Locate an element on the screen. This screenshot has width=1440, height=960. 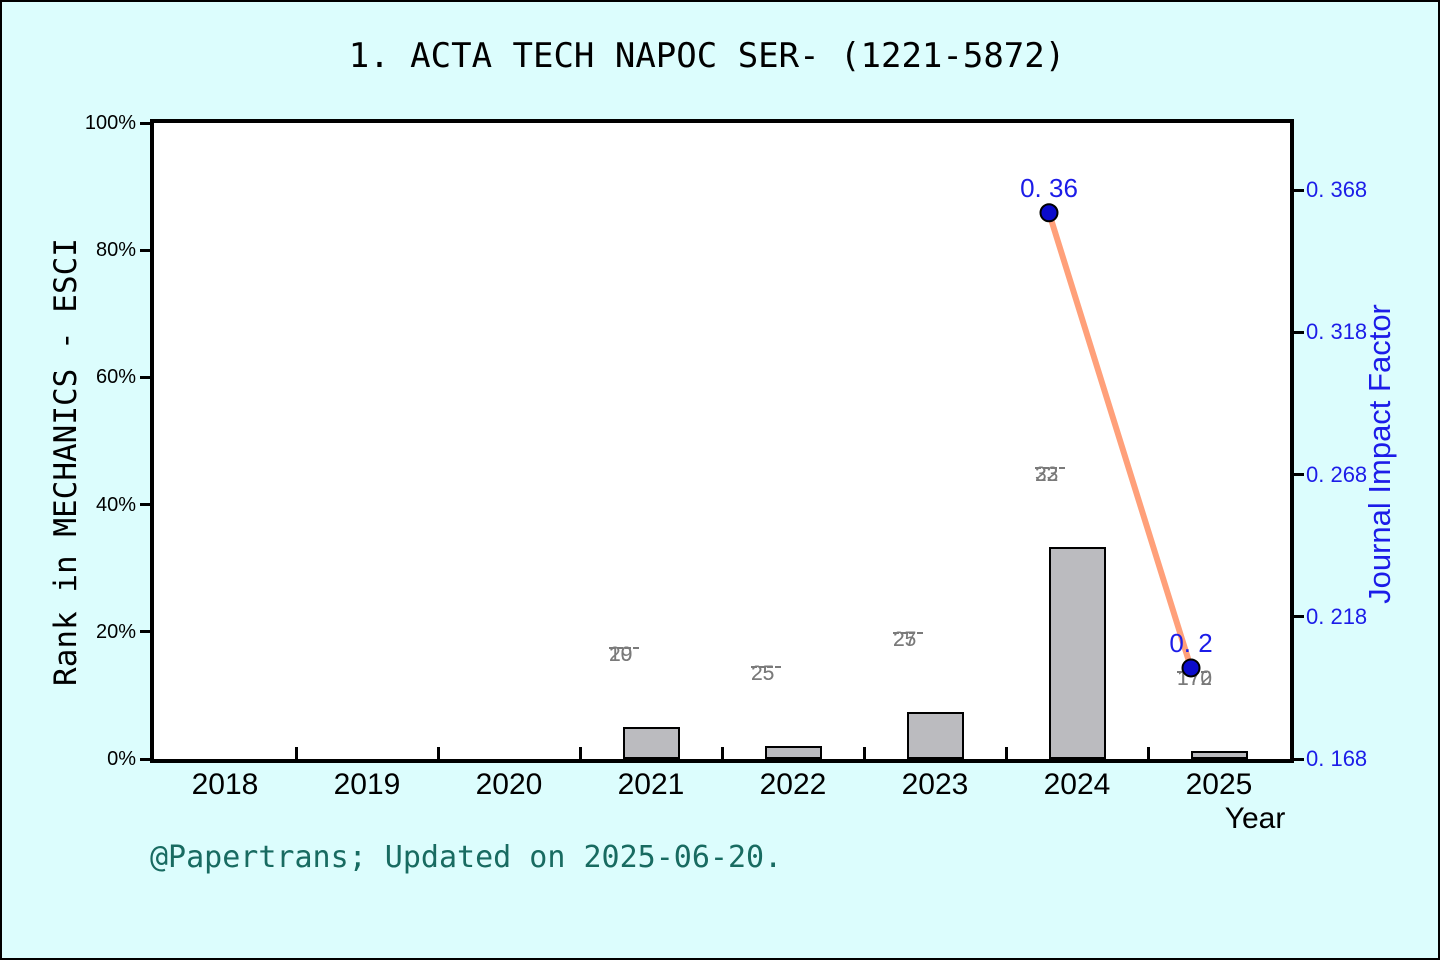
y-left-tick-label: 20% is located at coordinates (115, 631).